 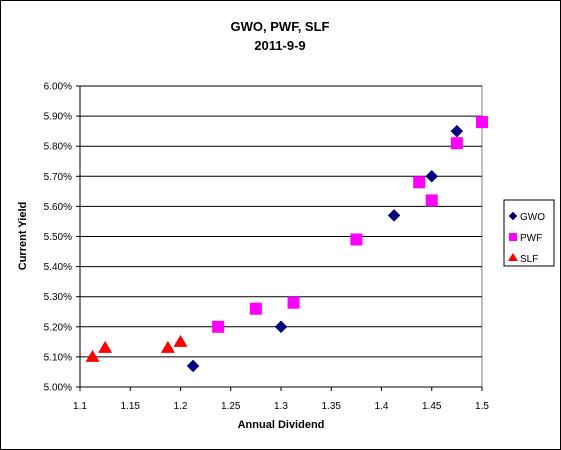 What do you see at coordinates (281, 399) in the screenshot?
I see `x-axis-ticks: 1.1 1.15 1.2 1.25 1.3 1.35 1.4 1.45 1.5` at bounding box center [281, 399].